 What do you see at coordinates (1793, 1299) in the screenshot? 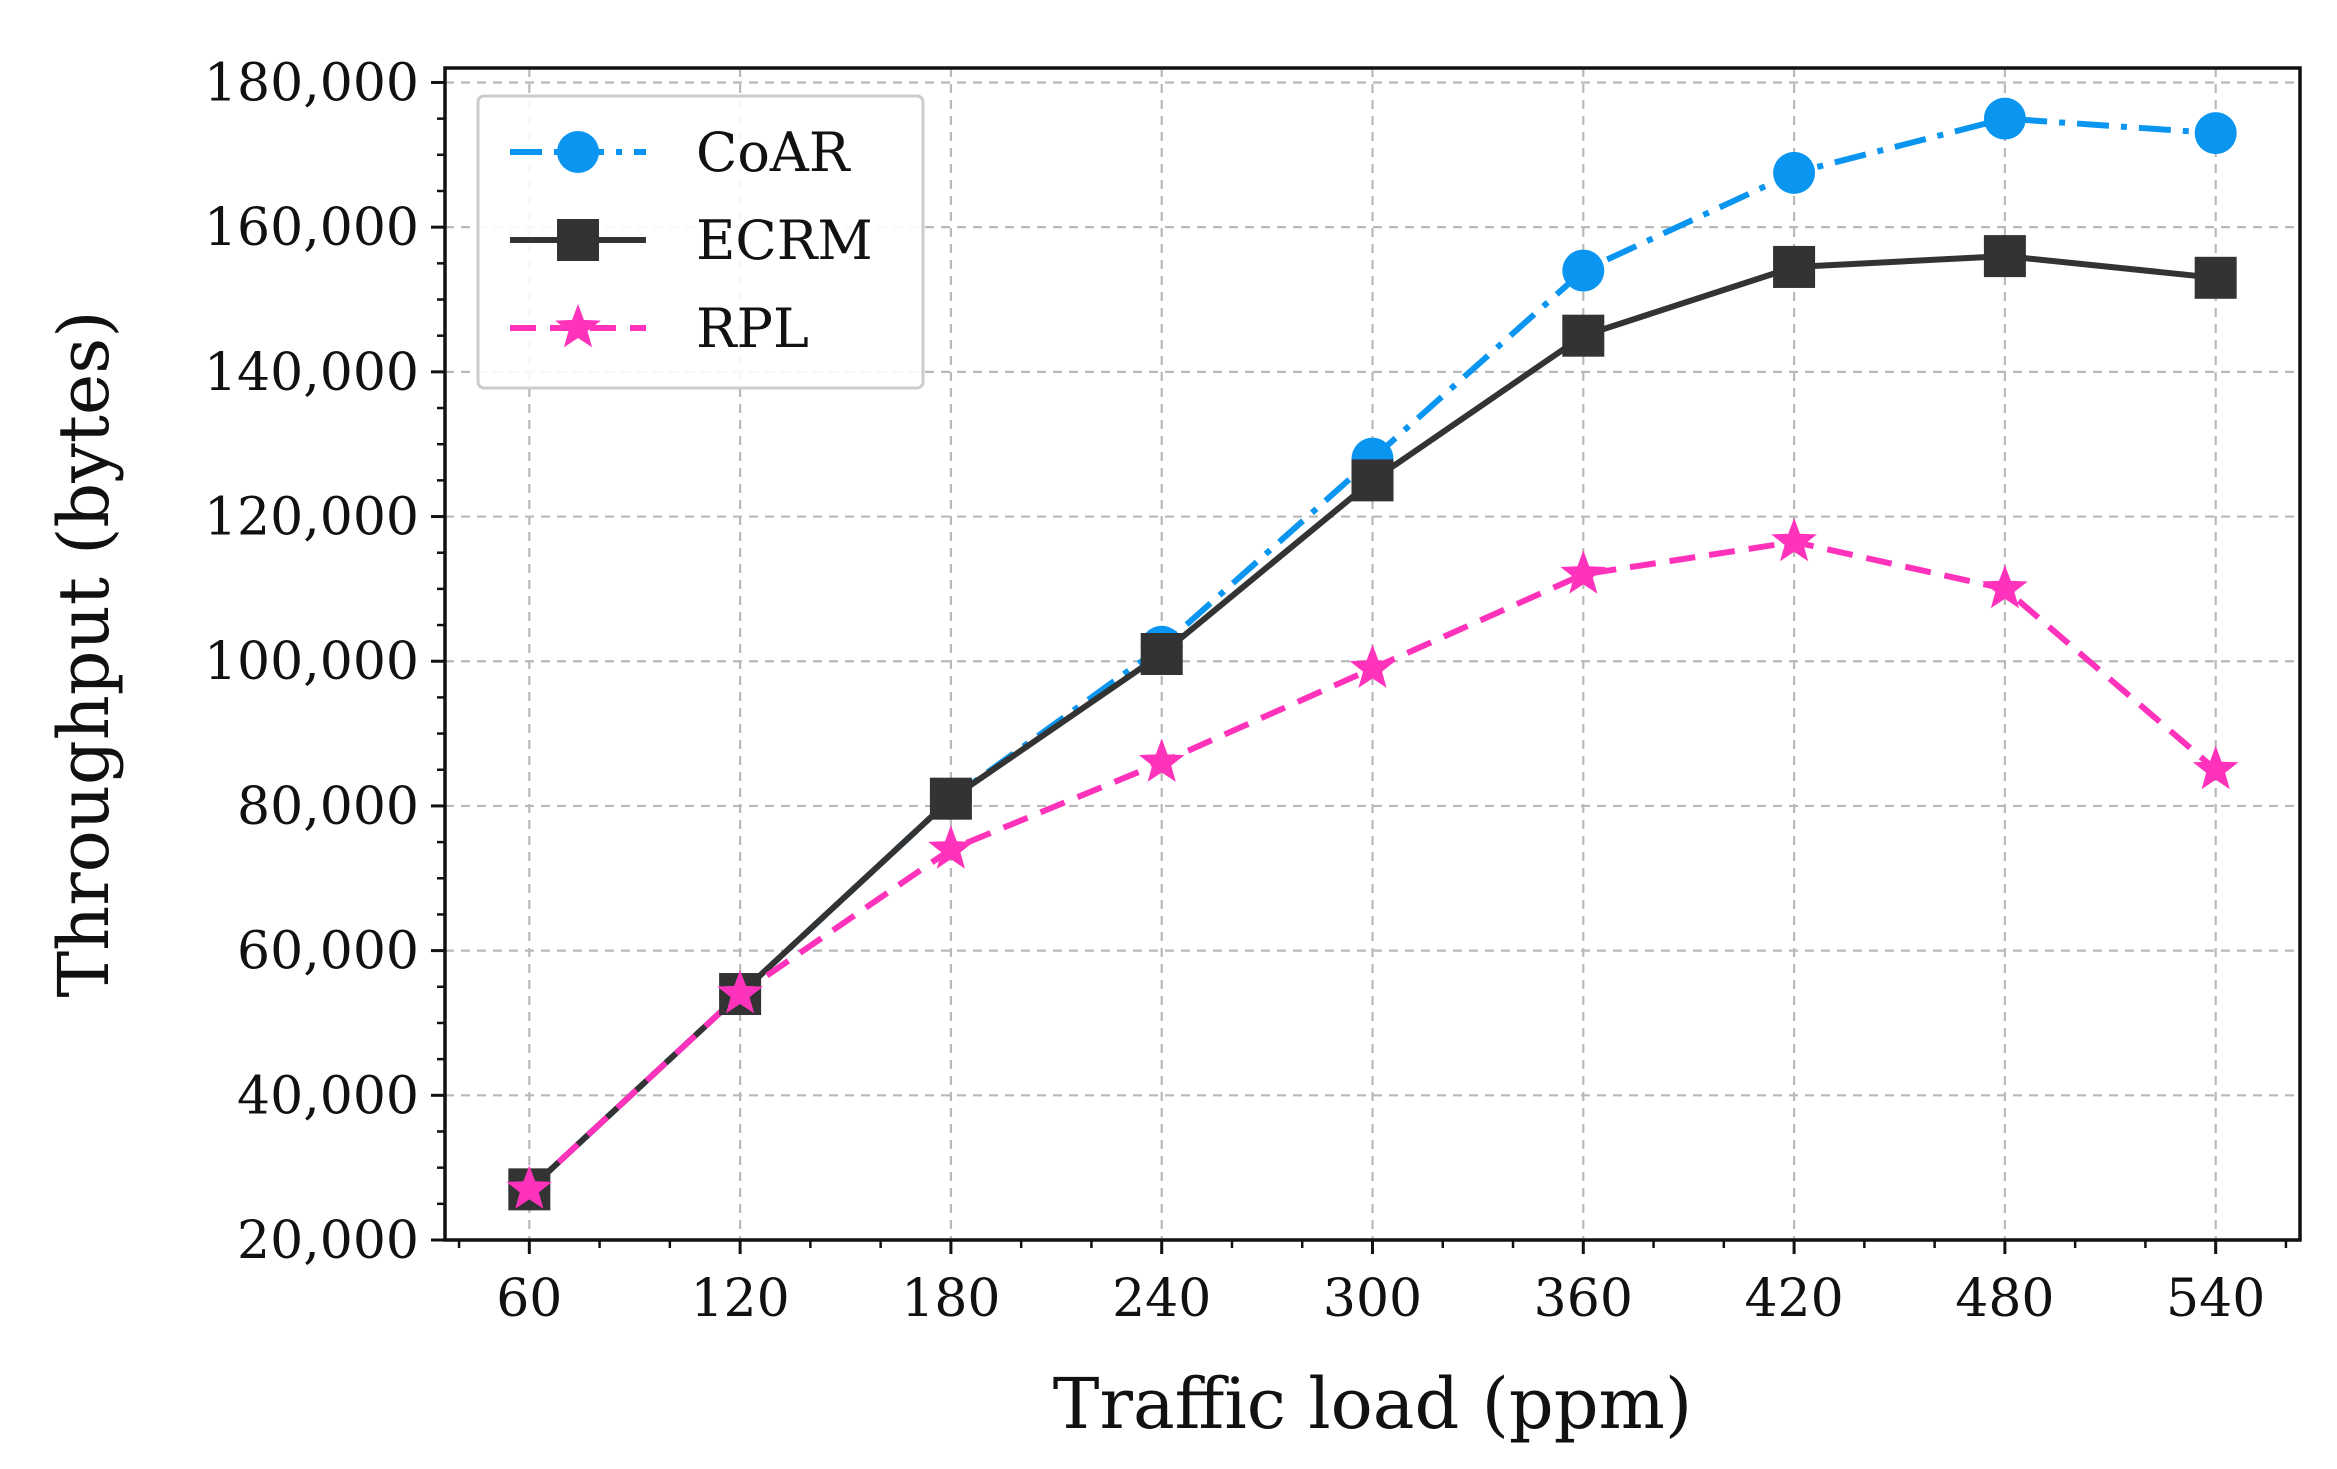
I see `x-tick-label: 420` at bounding box center [1793, 1299].